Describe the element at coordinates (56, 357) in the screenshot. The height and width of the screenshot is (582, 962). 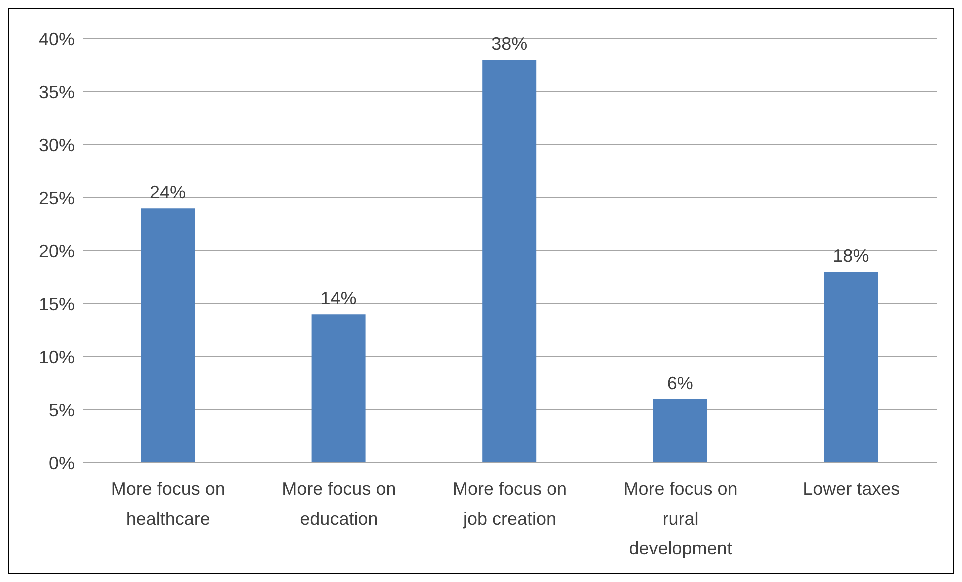
I see `y-tick-label: 10%` at that location.